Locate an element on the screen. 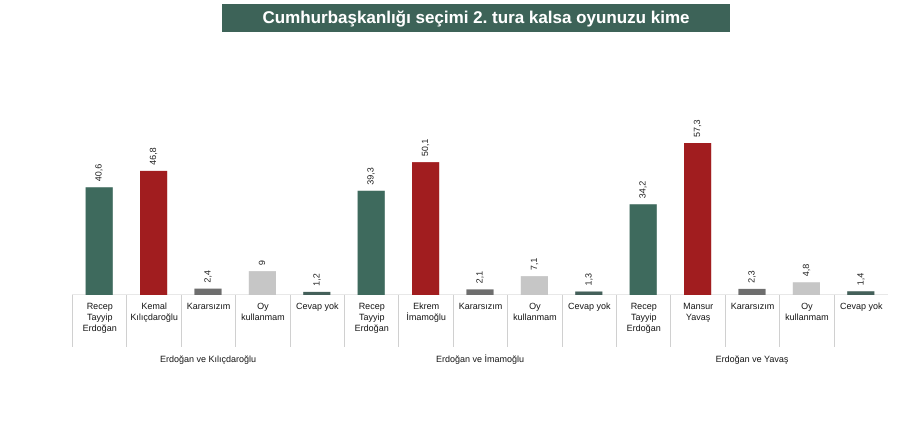 This screenshot has height=422, width=906. data-label: 1,2 is located at coordinates (316, 279).